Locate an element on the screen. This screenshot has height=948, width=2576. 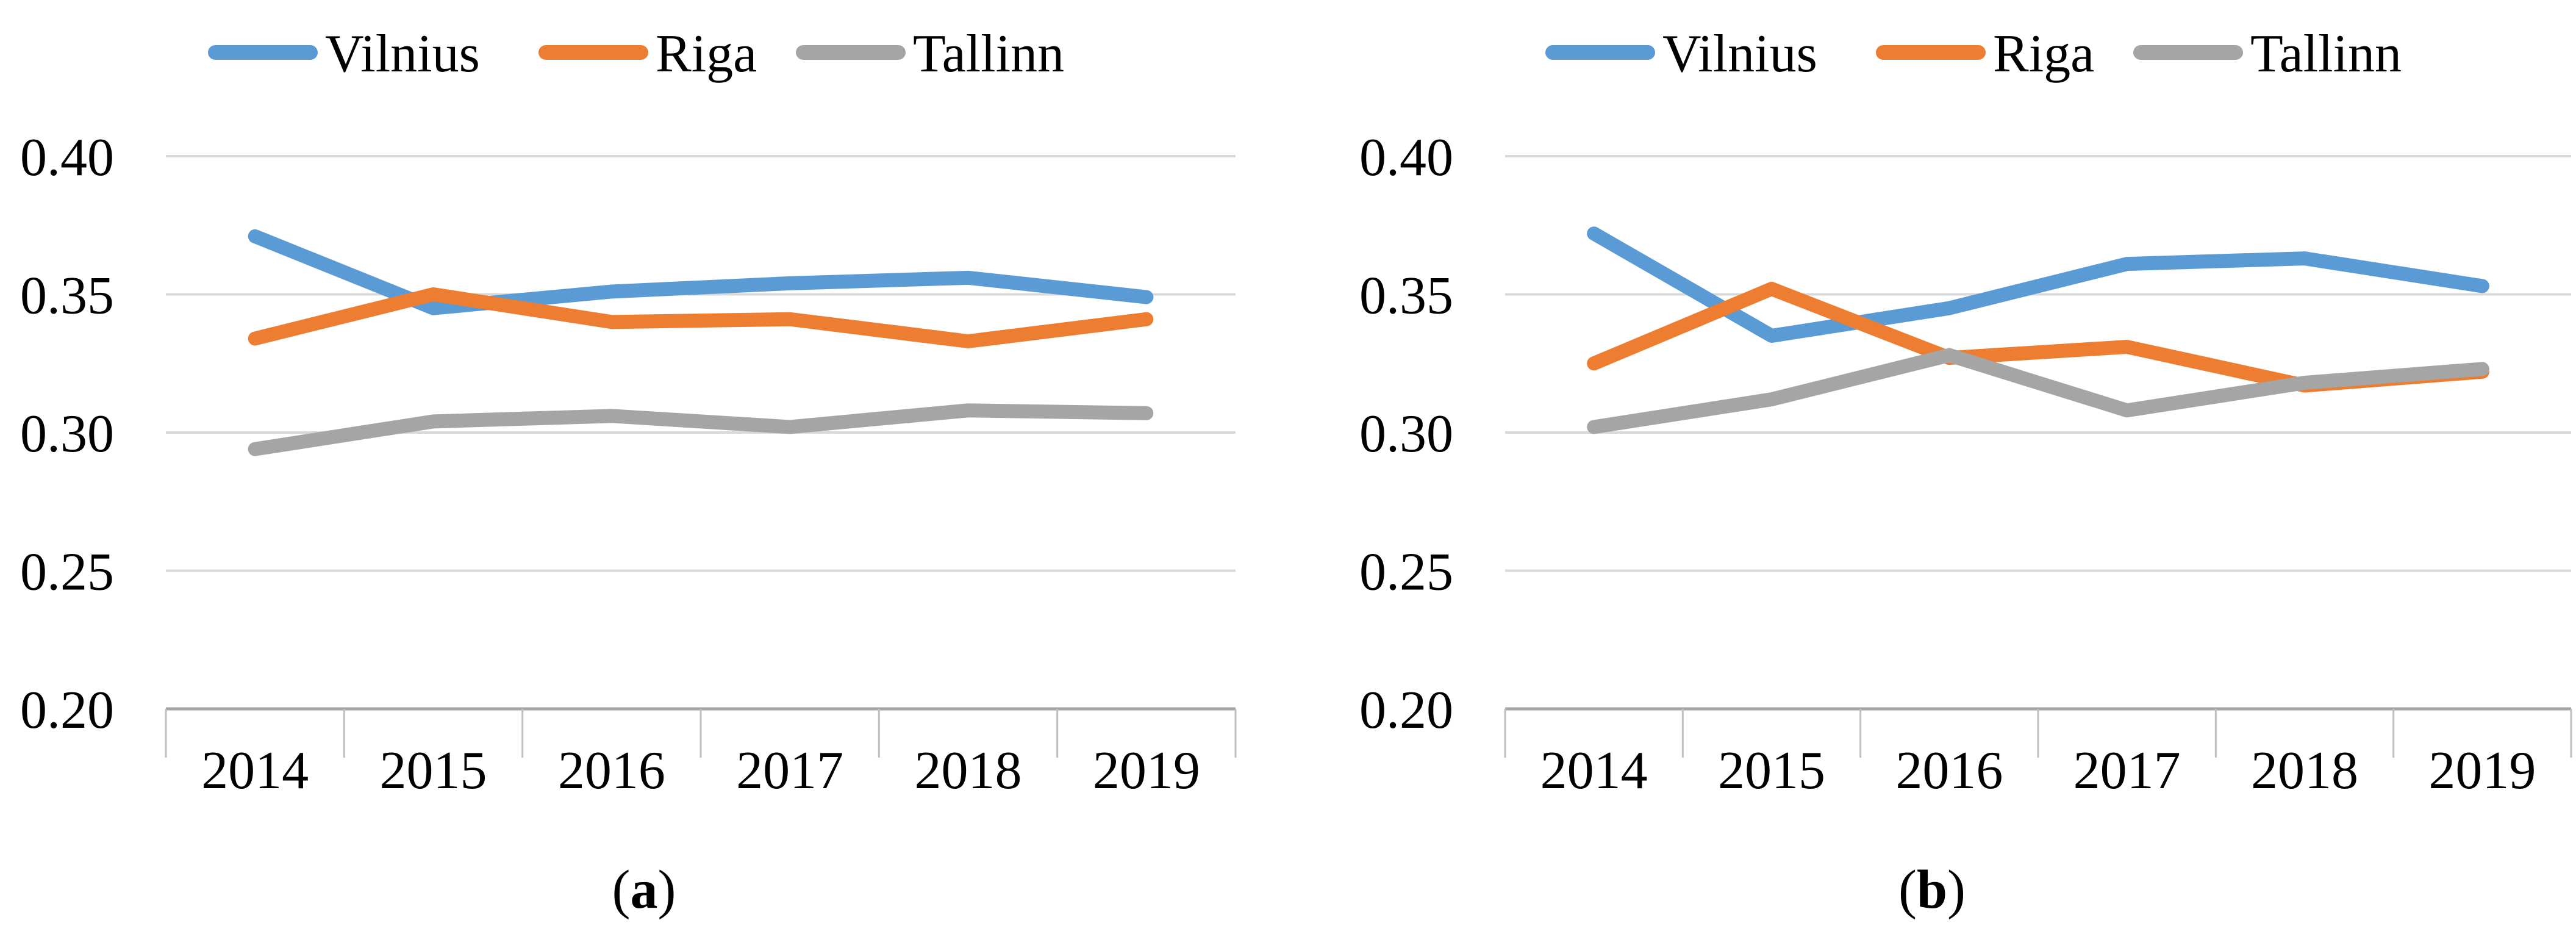
caption-a-letter: a is located at coordinates (644, 890).